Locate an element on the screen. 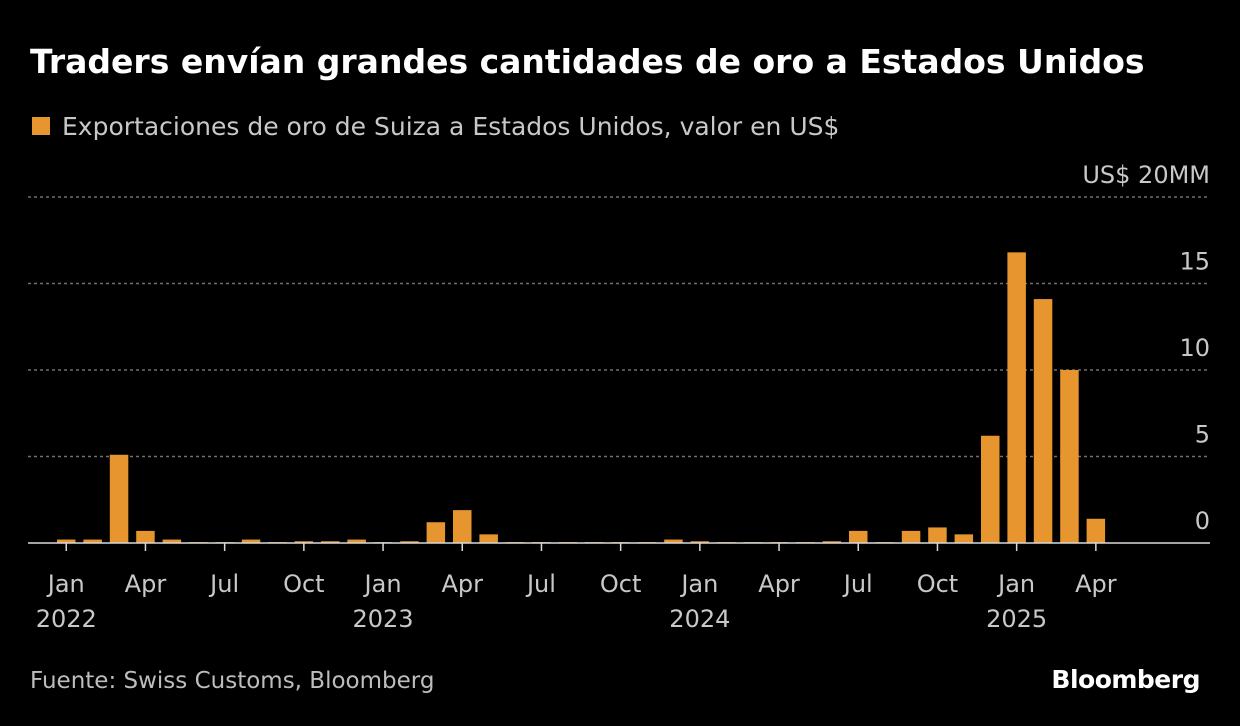 Image resolution: width=1240 pixels, height=726 pixels. y-tick-label: US$ 20MM is located at coordinates (1146, 175).